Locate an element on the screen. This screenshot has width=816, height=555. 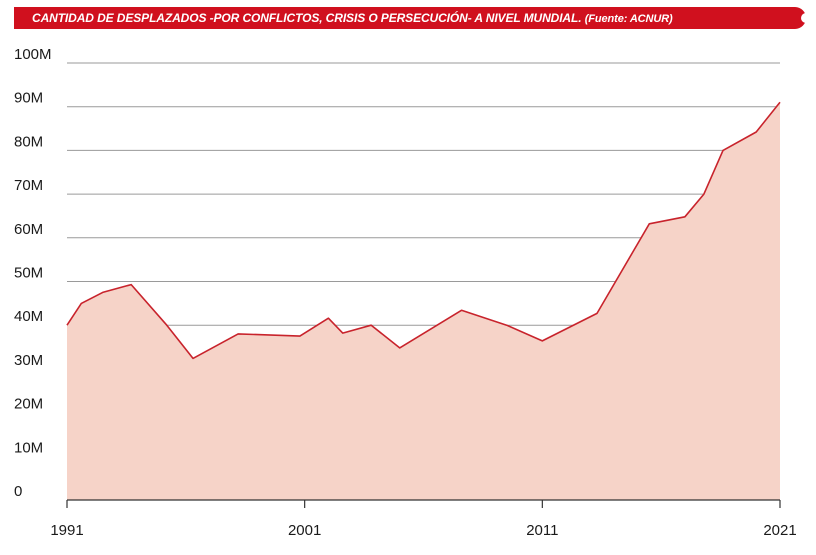
y-tick-label: 80M is located at coordinates (28, 141).